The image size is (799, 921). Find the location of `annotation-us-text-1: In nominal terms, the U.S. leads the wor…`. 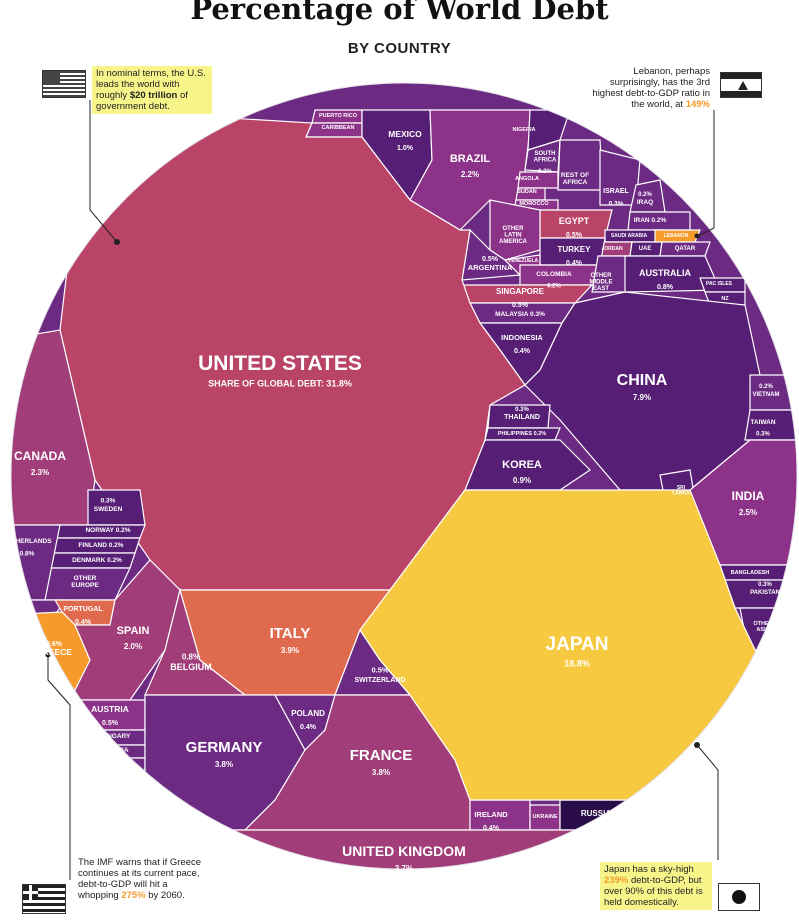

annotation-us-text-1: In nominal terms, the U.S. leads the wor… is located at coordinates (151, 84).